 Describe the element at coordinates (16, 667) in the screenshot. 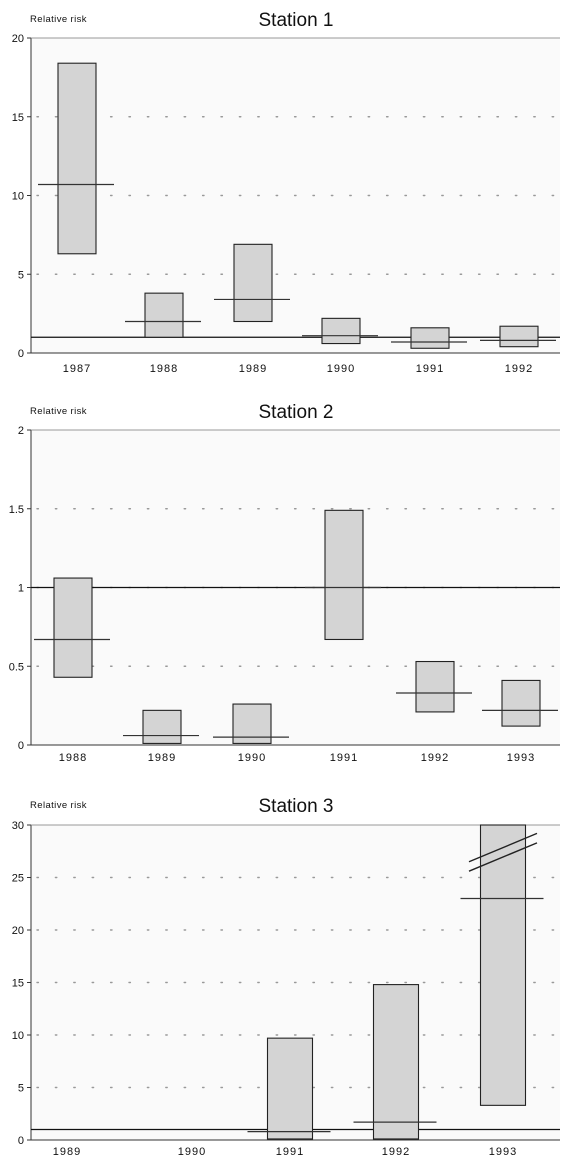

I see `y-tick-label: 0.5` at that location.